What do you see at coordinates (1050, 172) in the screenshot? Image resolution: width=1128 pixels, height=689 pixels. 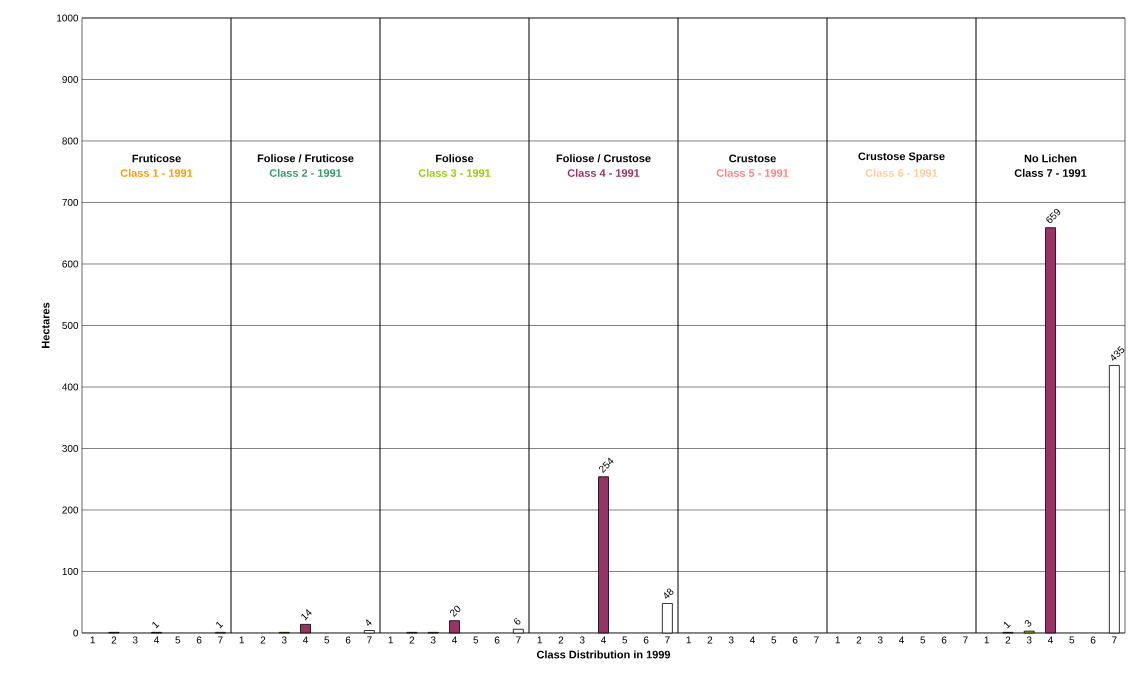 I see `text: Class 7 - 1991` at bounding box center [1050, 172].